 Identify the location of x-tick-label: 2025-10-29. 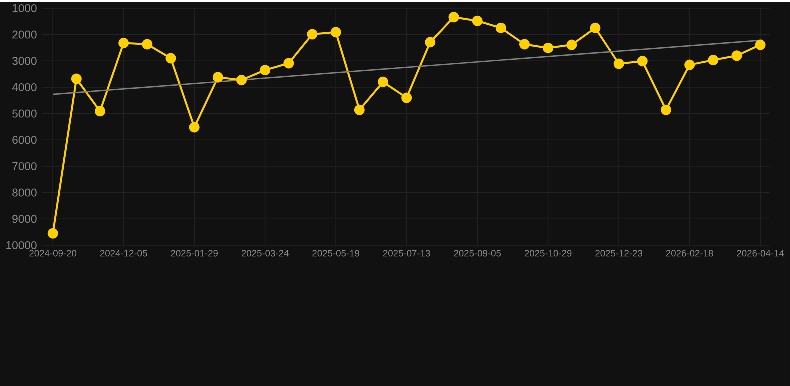
(548, 253).